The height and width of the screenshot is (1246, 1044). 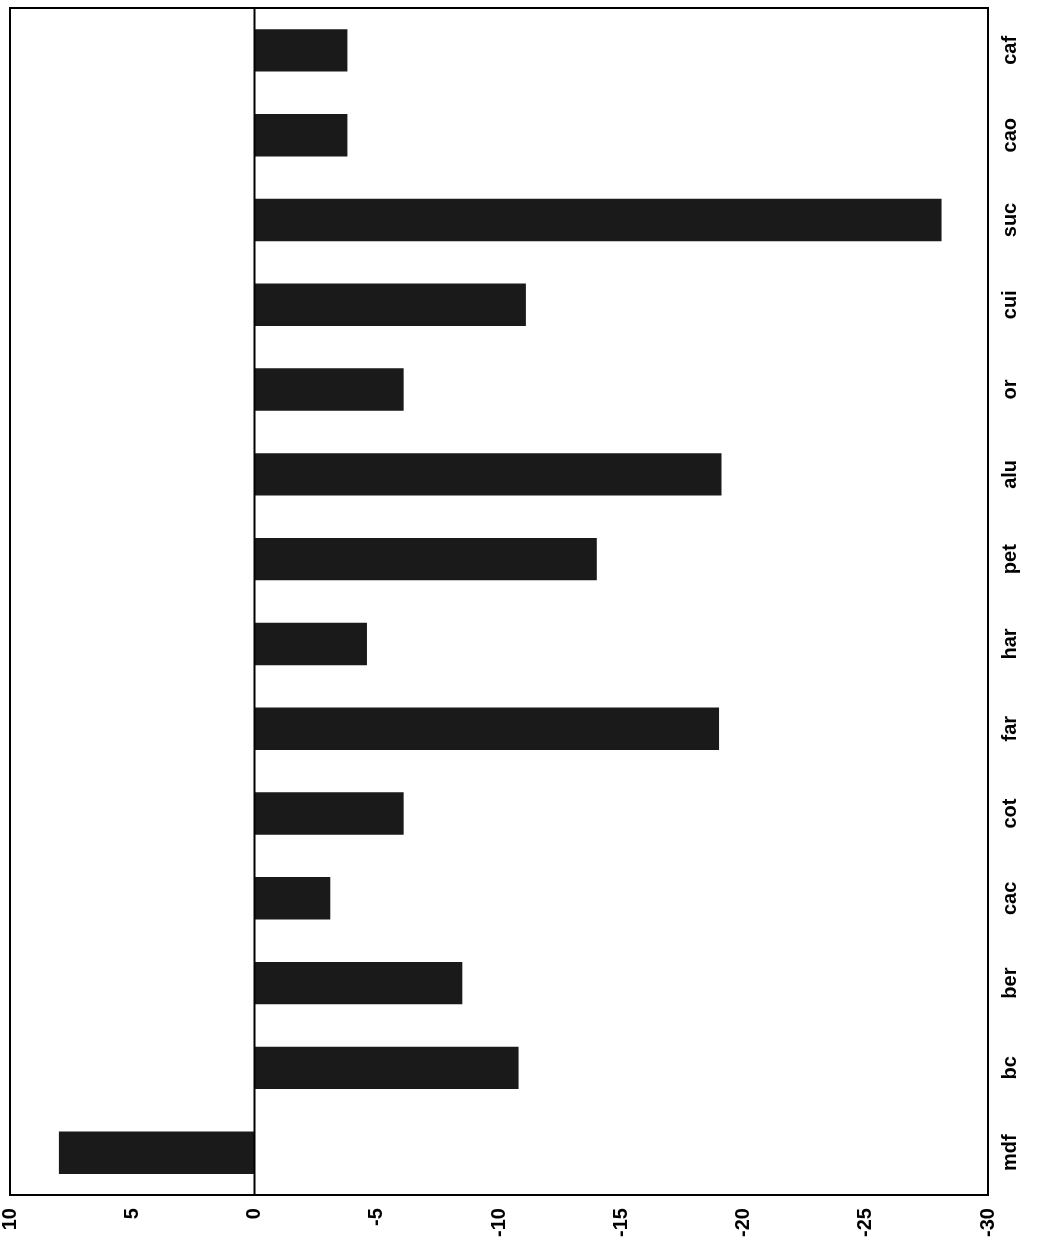 What do you see at coordinates (497, 1222) in the screenshot?
I see `x-tick-label: -10` at bounding box center [497, 1222].